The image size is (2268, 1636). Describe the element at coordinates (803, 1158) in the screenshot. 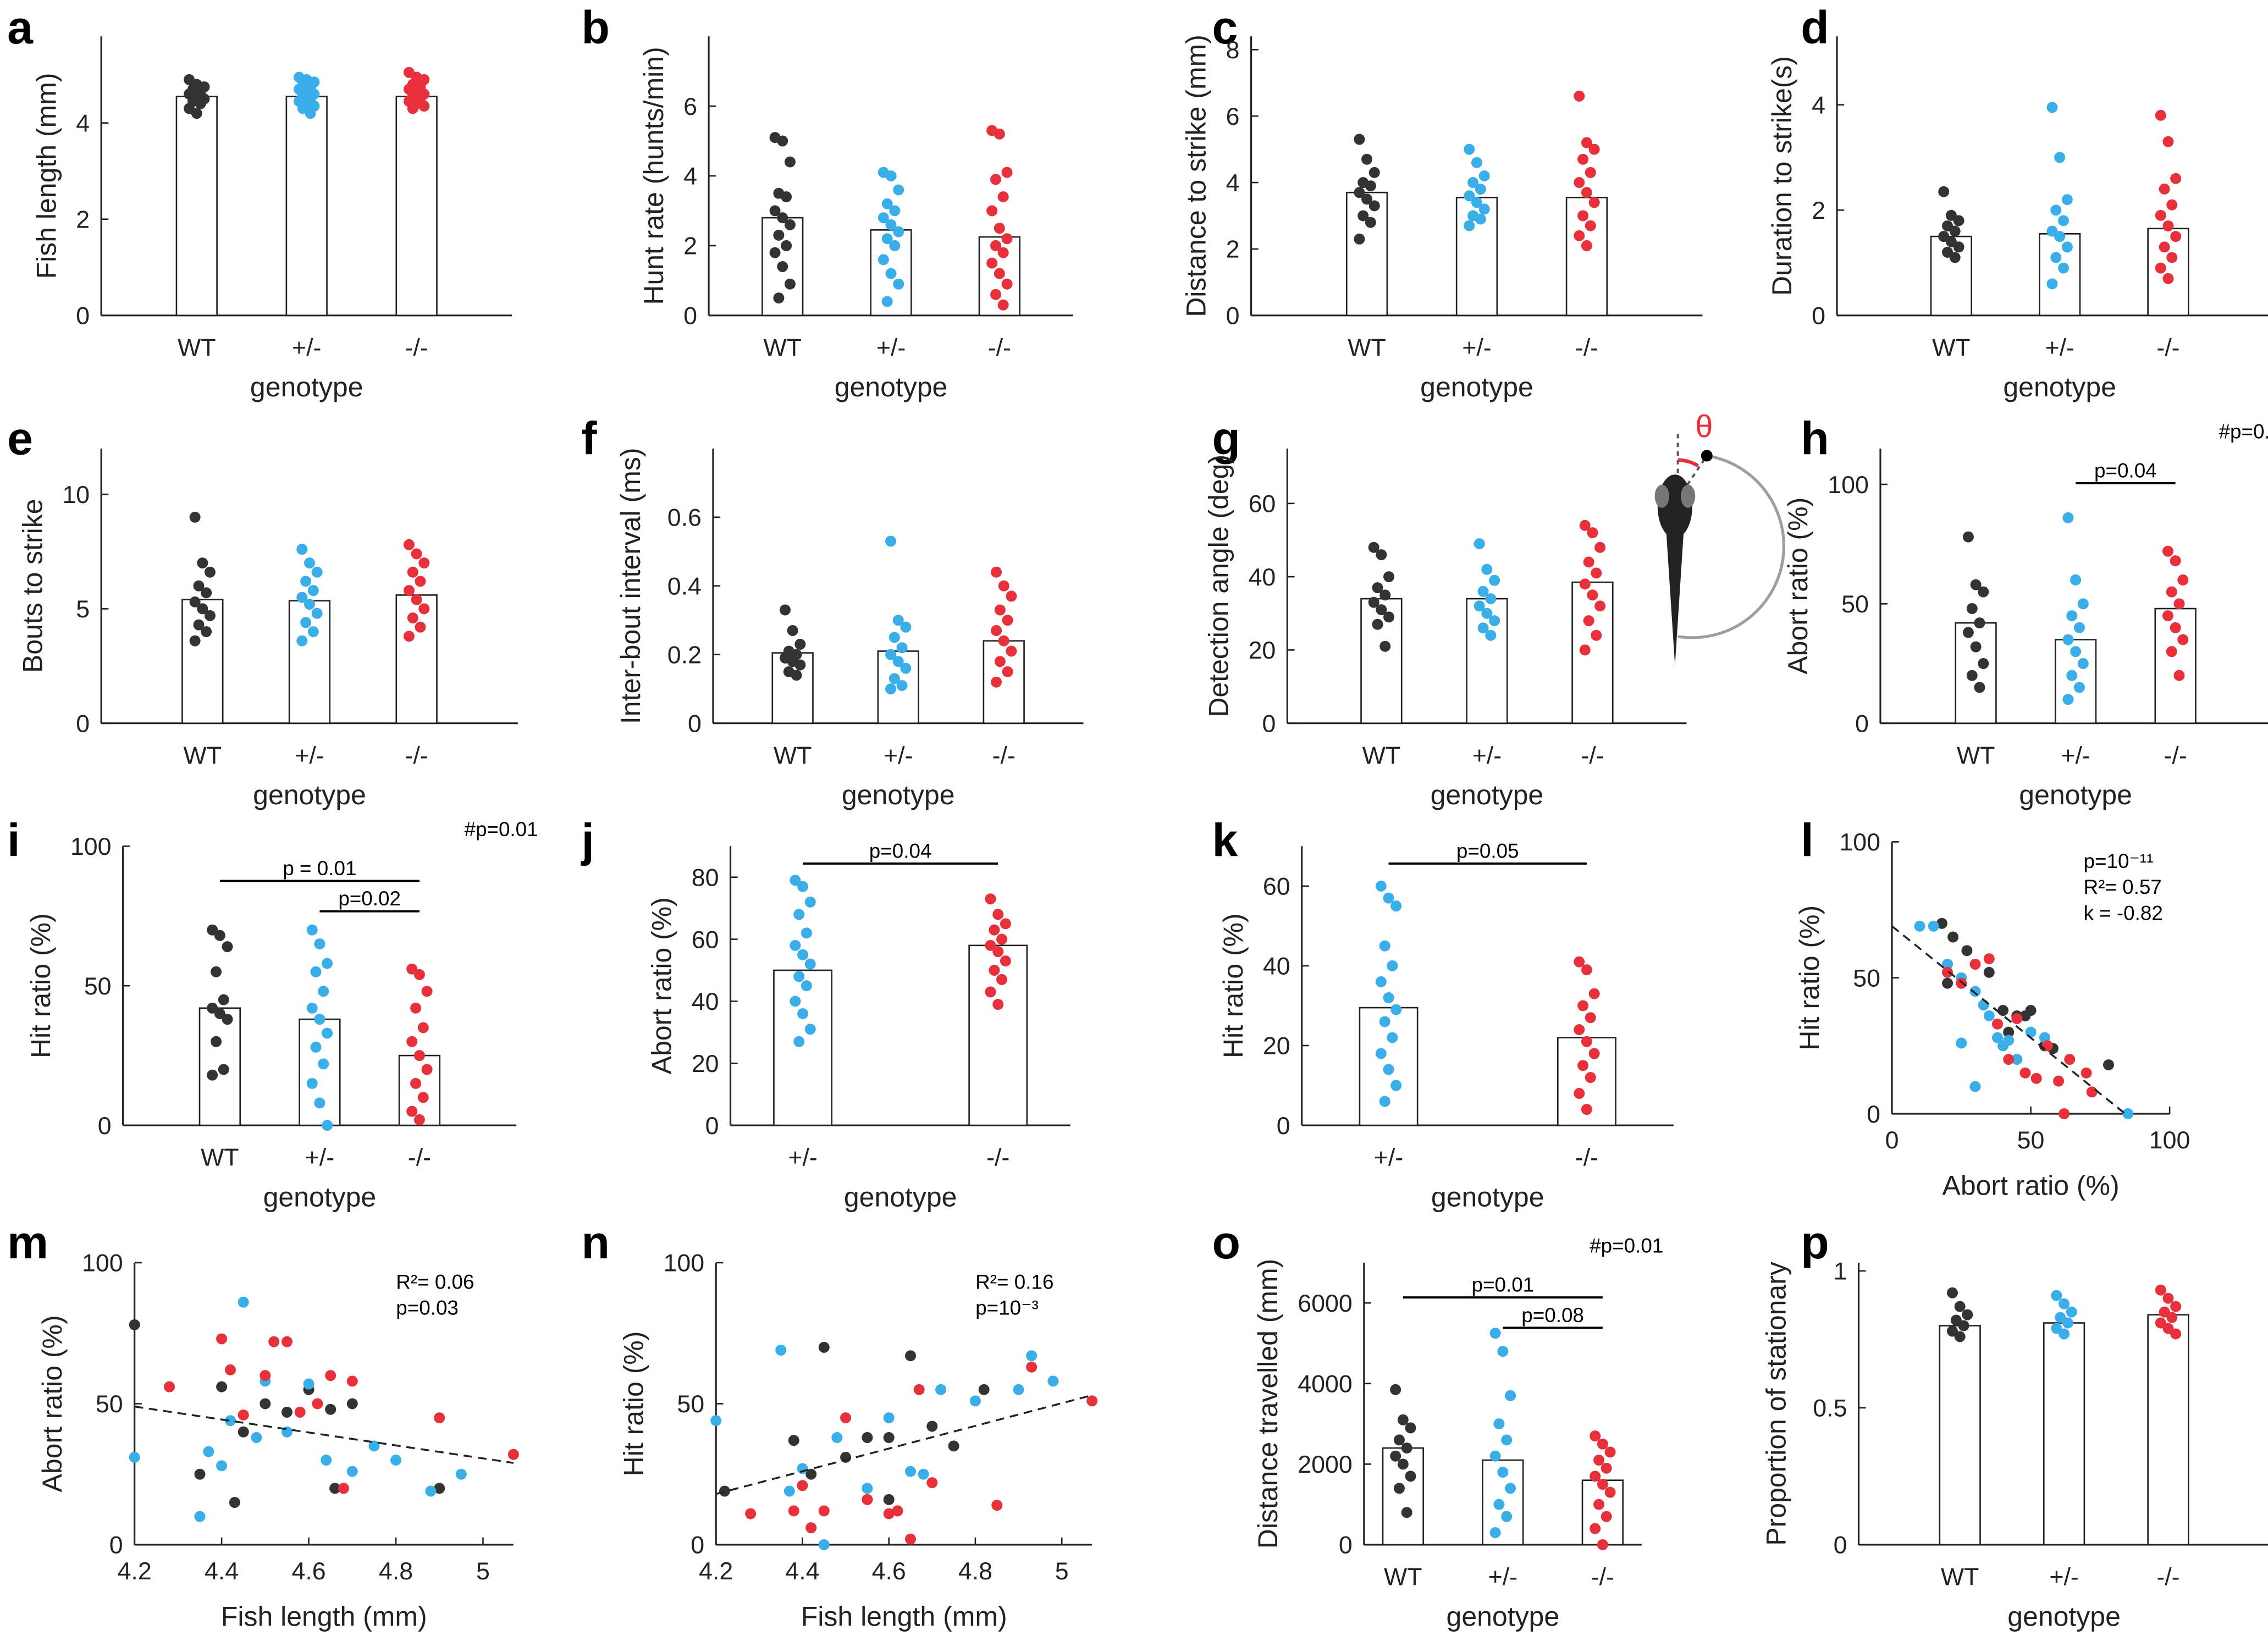

I see `x-tick-label: +/-` at that location.